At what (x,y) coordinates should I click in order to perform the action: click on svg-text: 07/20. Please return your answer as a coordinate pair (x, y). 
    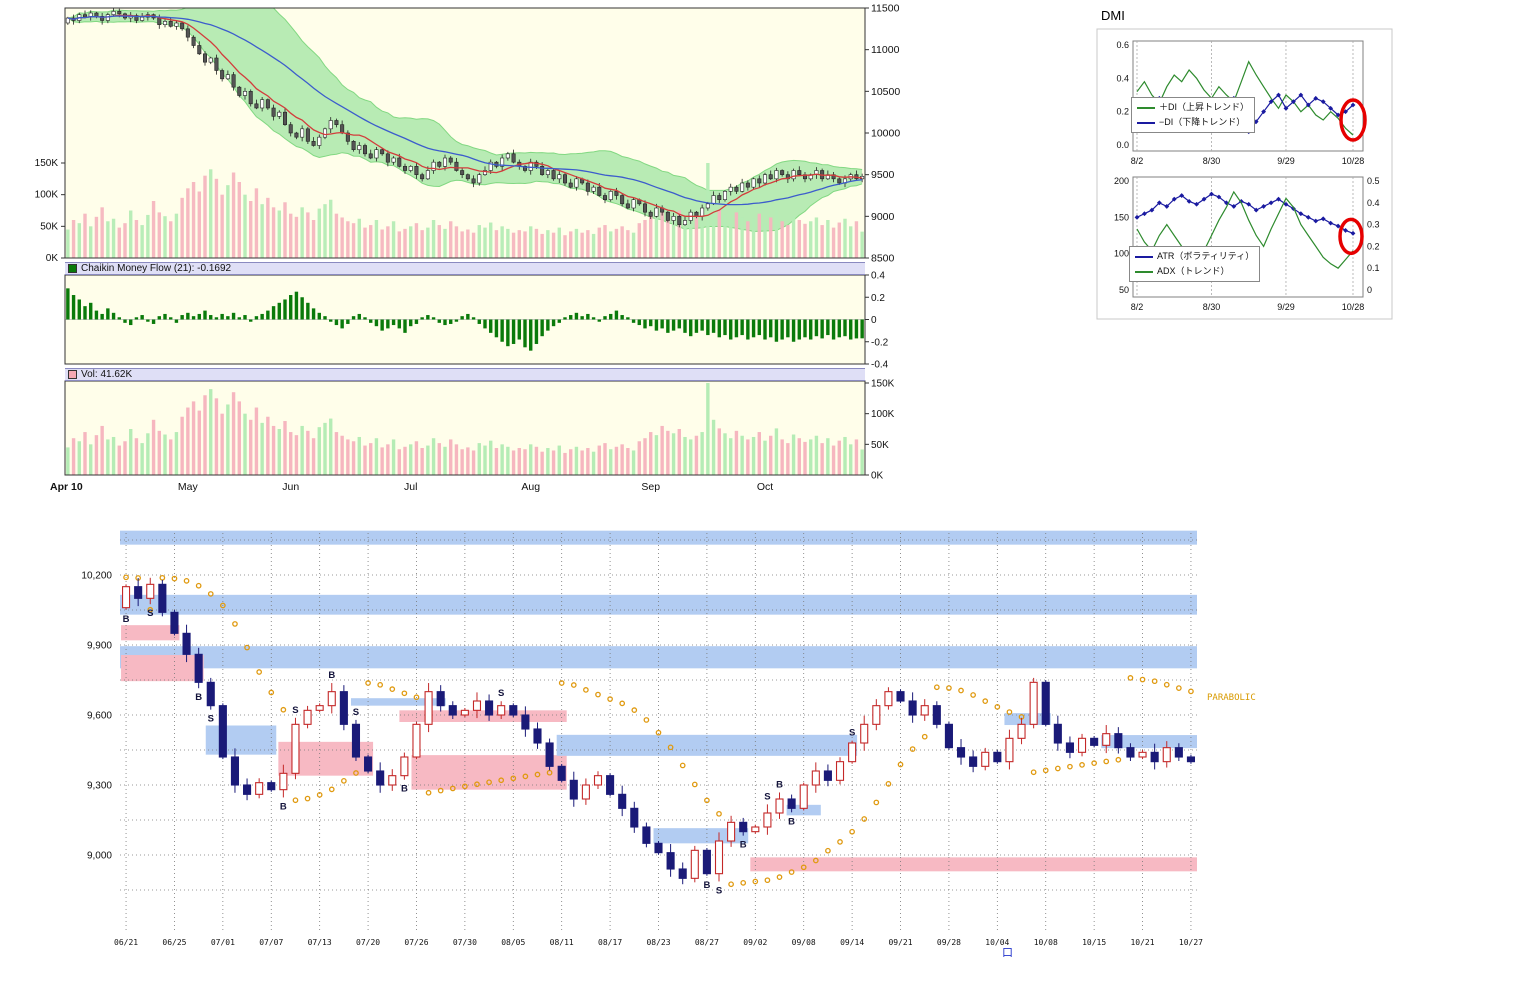
    Looking at the image, I should click on (368, 942).